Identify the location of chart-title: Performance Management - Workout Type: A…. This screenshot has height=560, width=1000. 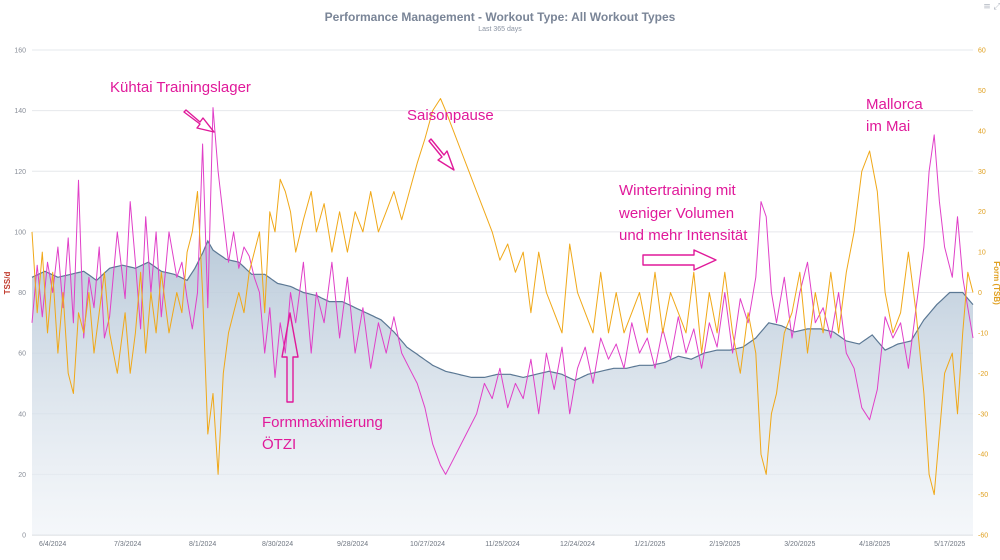
(500, 17).